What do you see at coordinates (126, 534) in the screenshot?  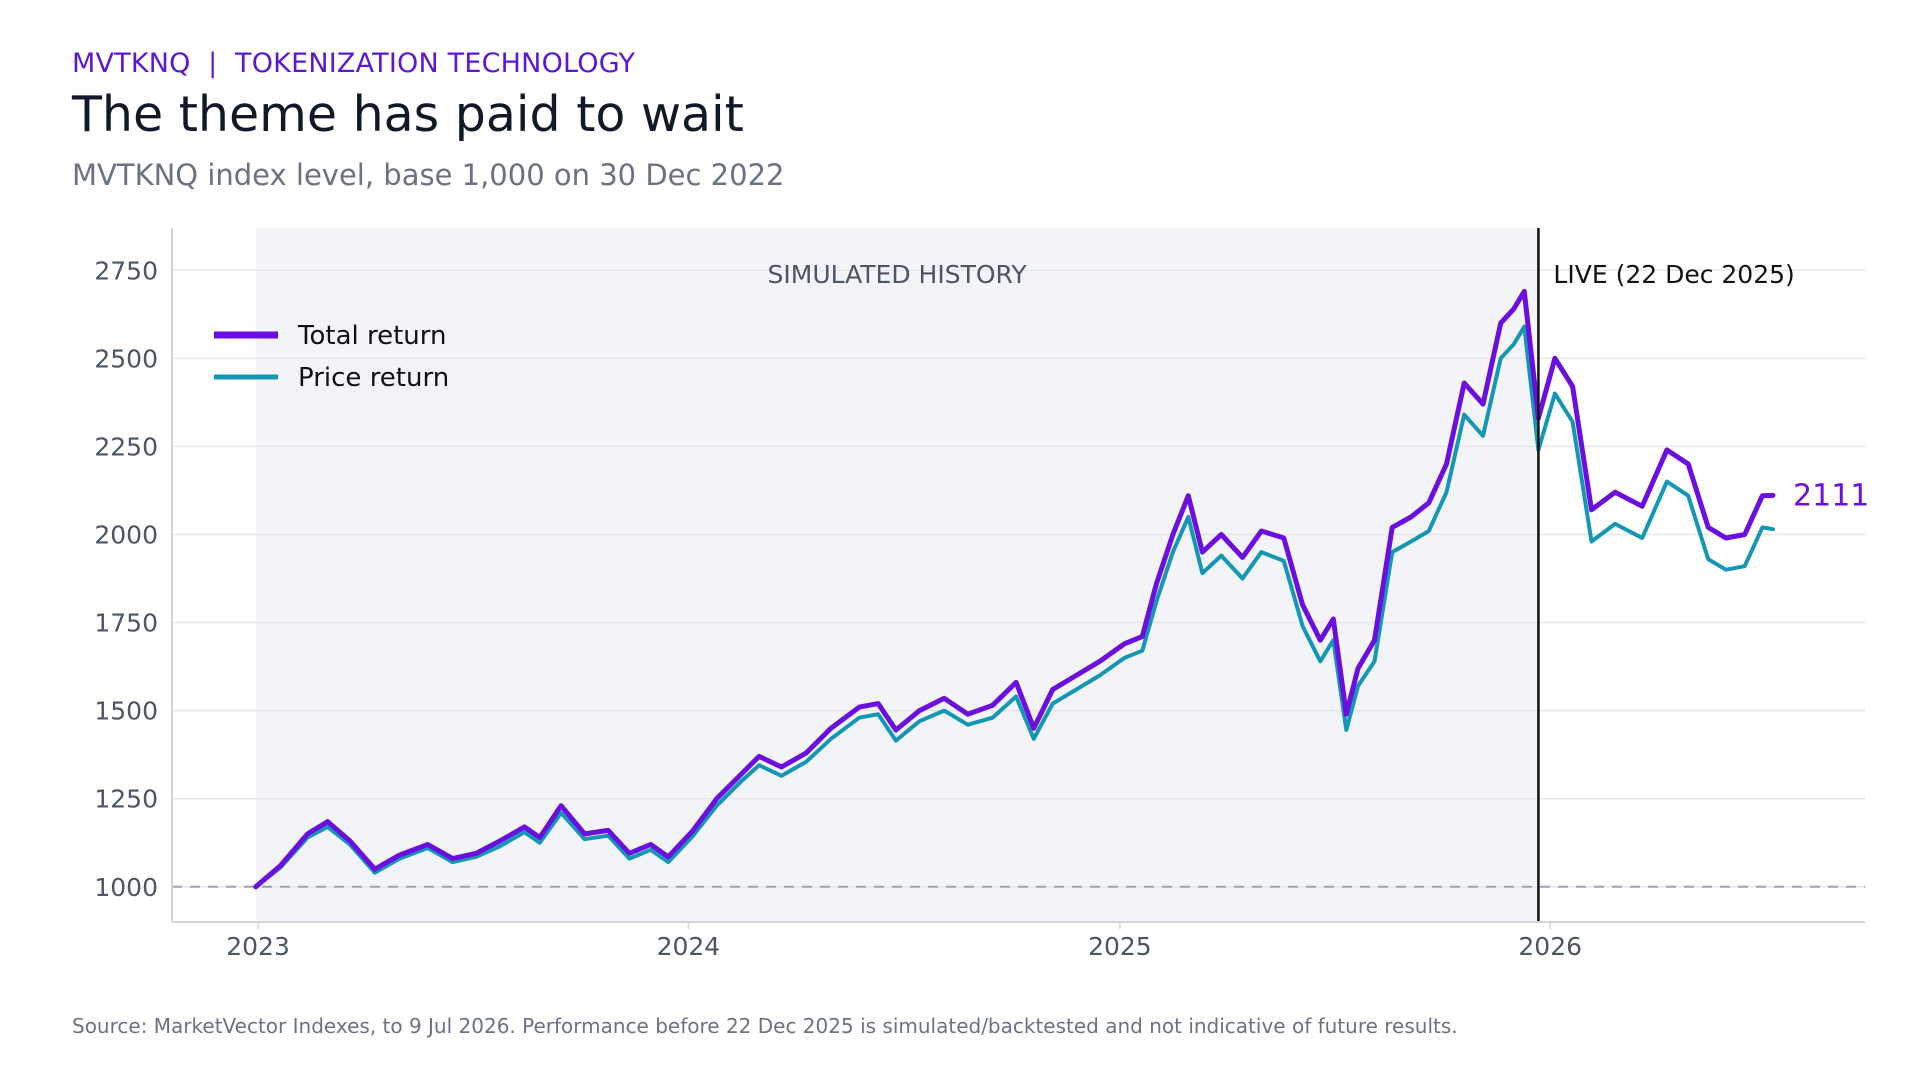 I see `y-tick-label-2000: 2000` at bounding box center [126, 534].